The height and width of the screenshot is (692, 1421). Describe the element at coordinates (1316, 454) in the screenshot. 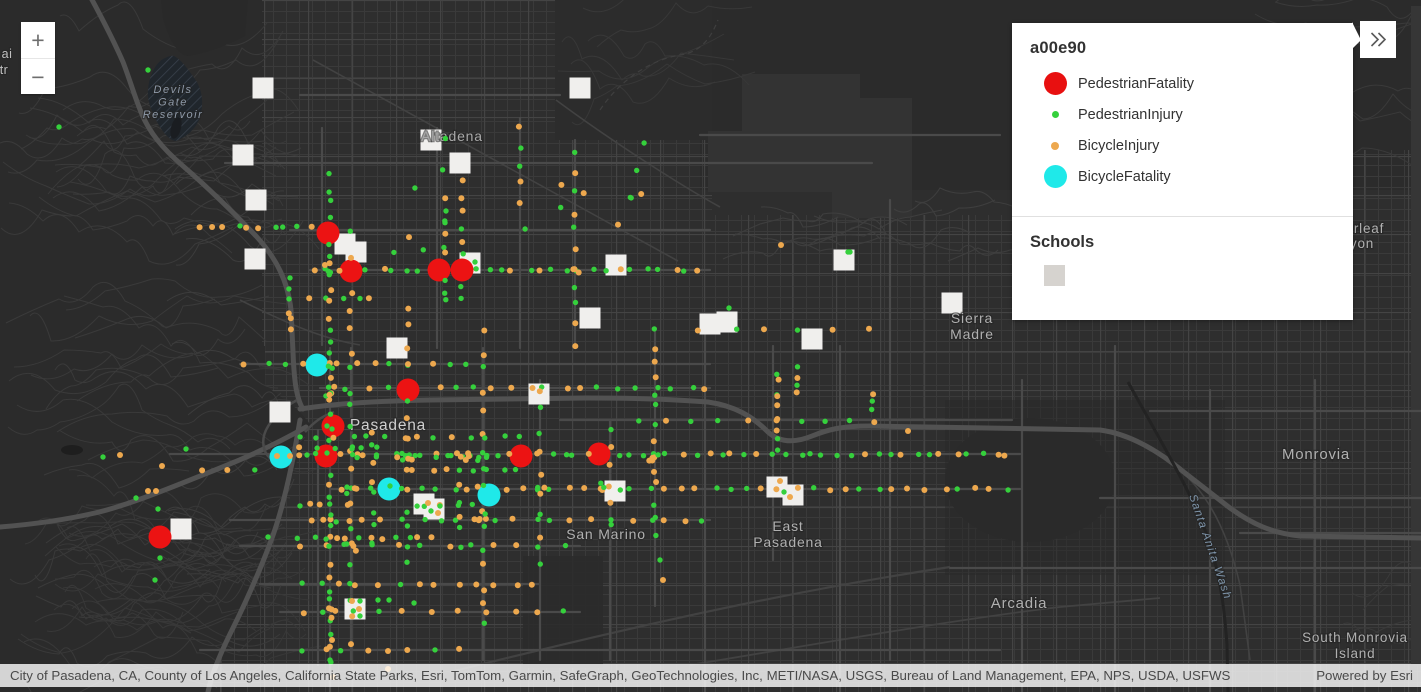

I see `svg-text: Monrovia` at that location.